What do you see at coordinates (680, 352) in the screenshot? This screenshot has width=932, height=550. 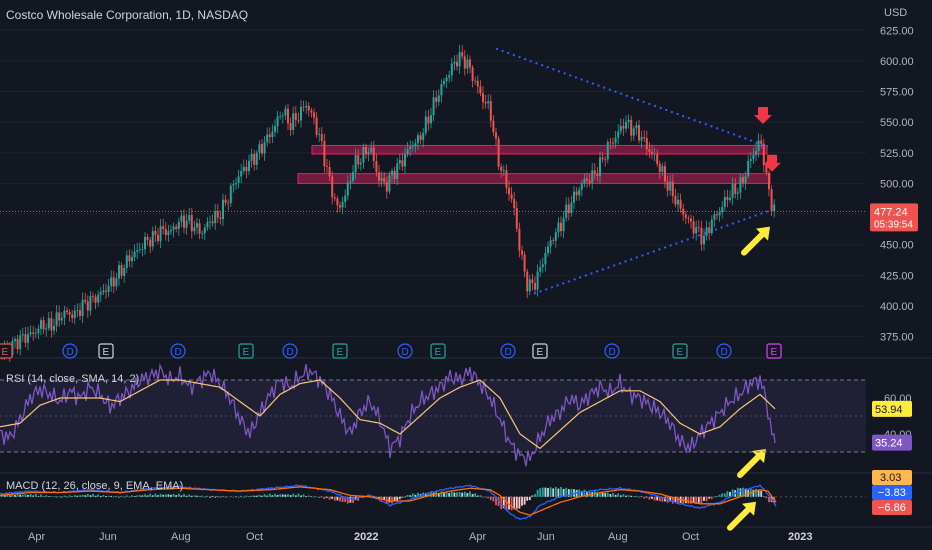 I see `earnings-marker-label: E` at bounding box center [680, 352].